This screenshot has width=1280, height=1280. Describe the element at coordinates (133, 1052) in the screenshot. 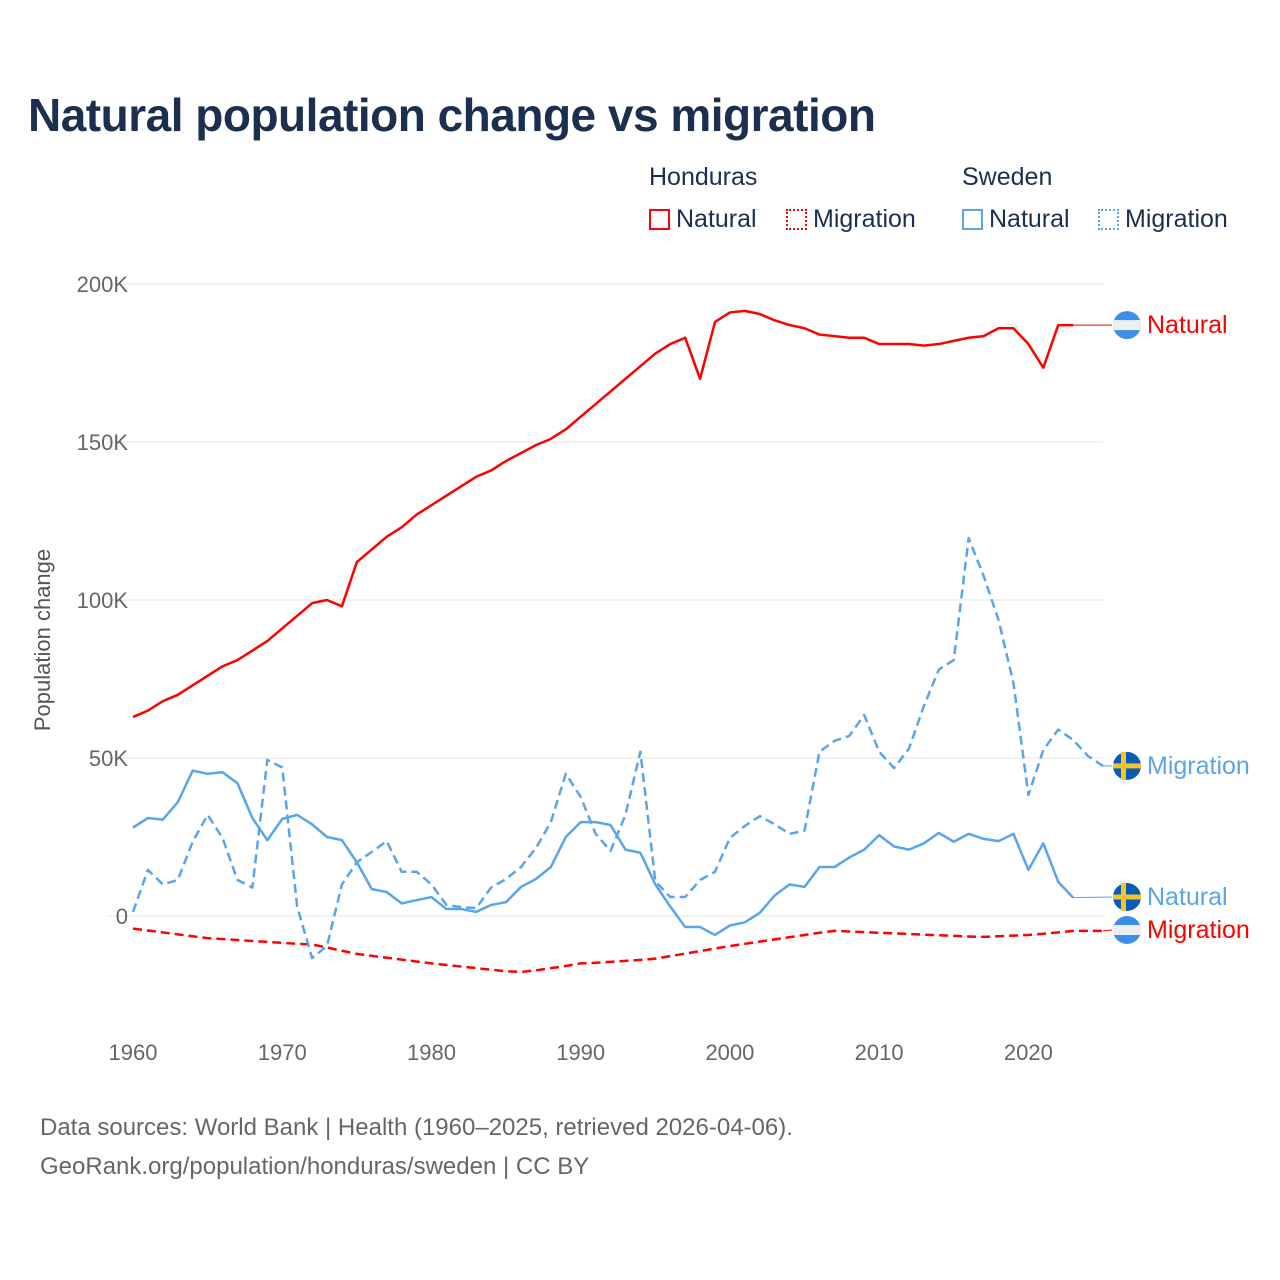

I see `x-tick-label: 1960` at that location.